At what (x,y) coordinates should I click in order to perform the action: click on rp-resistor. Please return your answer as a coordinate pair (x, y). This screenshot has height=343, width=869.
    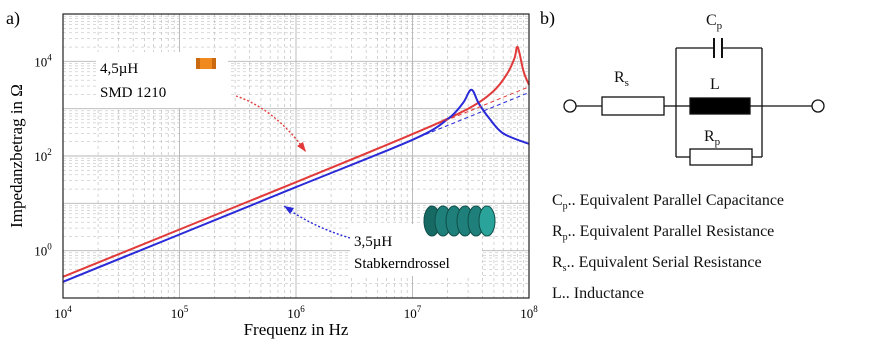
    Looking at the image, I should click on (721, 157).